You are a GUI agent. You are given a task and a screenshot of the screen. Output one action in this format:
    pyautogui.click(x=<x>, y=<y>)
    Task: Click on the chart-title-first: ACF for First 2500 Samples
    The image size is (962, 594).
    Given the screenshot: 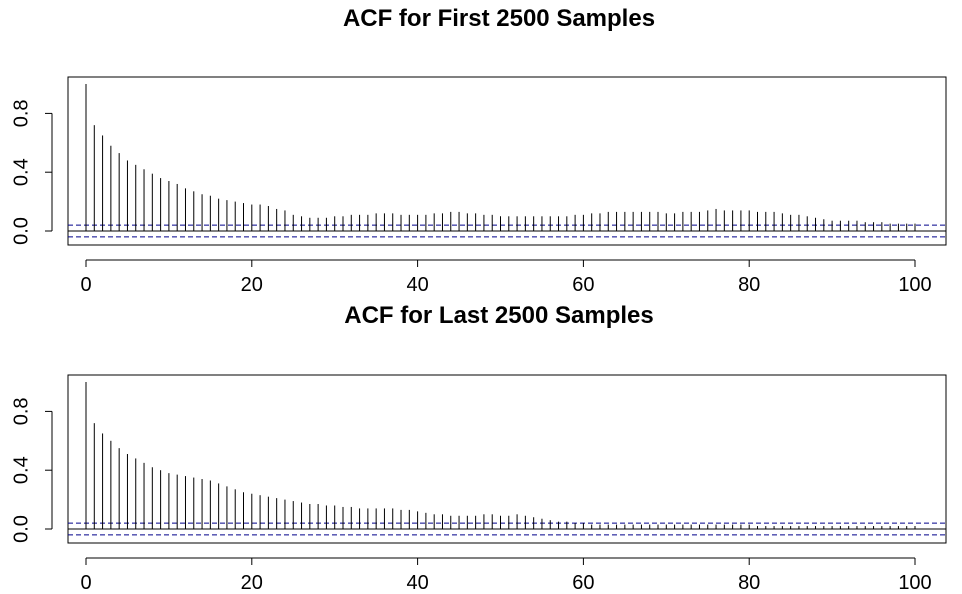 What is the action you would take?
    pyautogui.click(x=499, y=18)
    